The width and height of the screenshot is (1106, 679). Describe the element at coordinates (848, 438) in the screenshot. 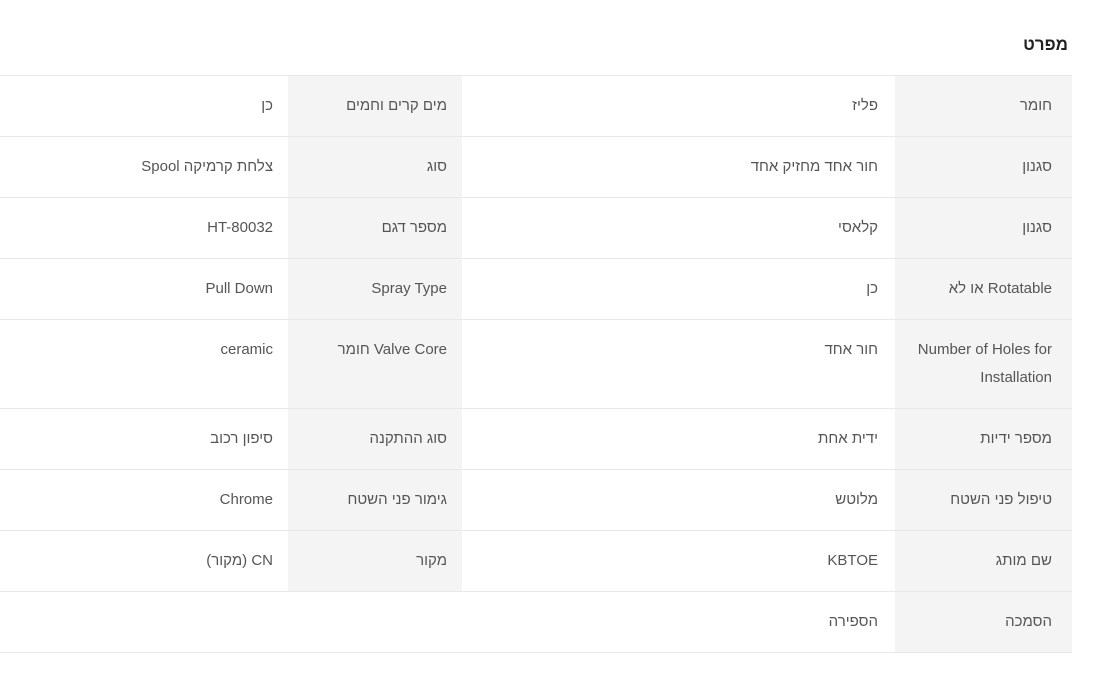

I see `spec-value: ידית אחת` at that location.